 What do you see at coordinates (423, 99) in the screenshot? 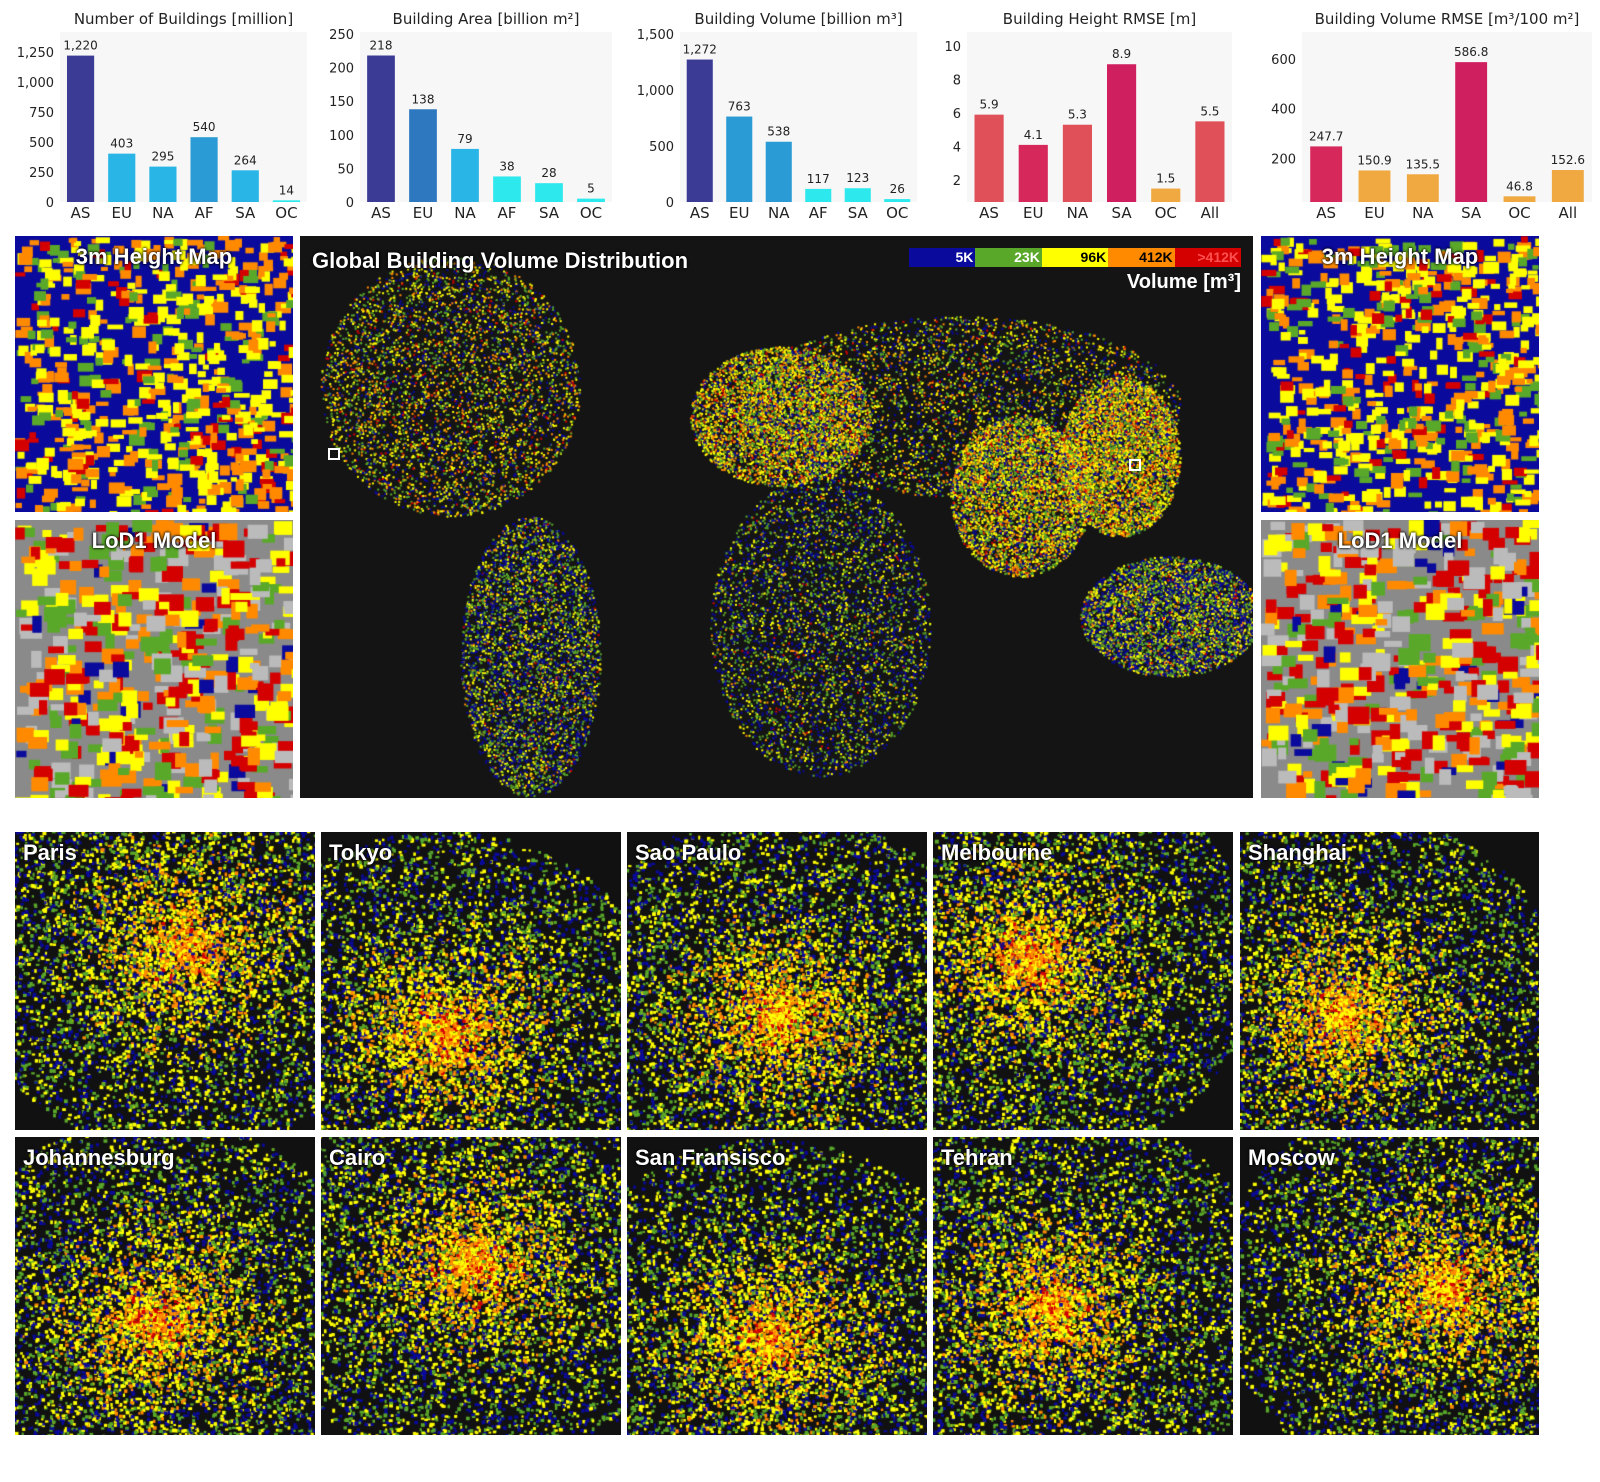
I see `data-label: 138` at bounding box center [423, 99].